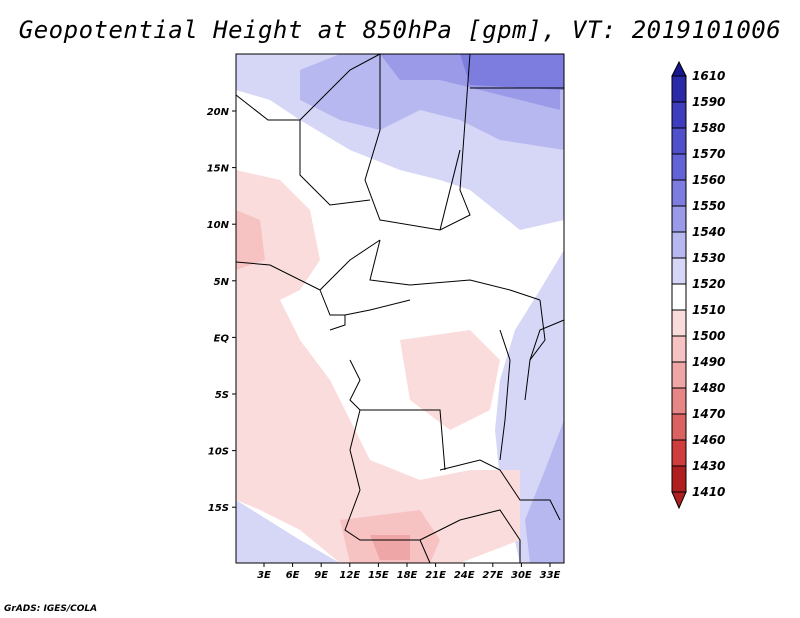  I want to click on colorbar-label: 1480, so click(708, 388).